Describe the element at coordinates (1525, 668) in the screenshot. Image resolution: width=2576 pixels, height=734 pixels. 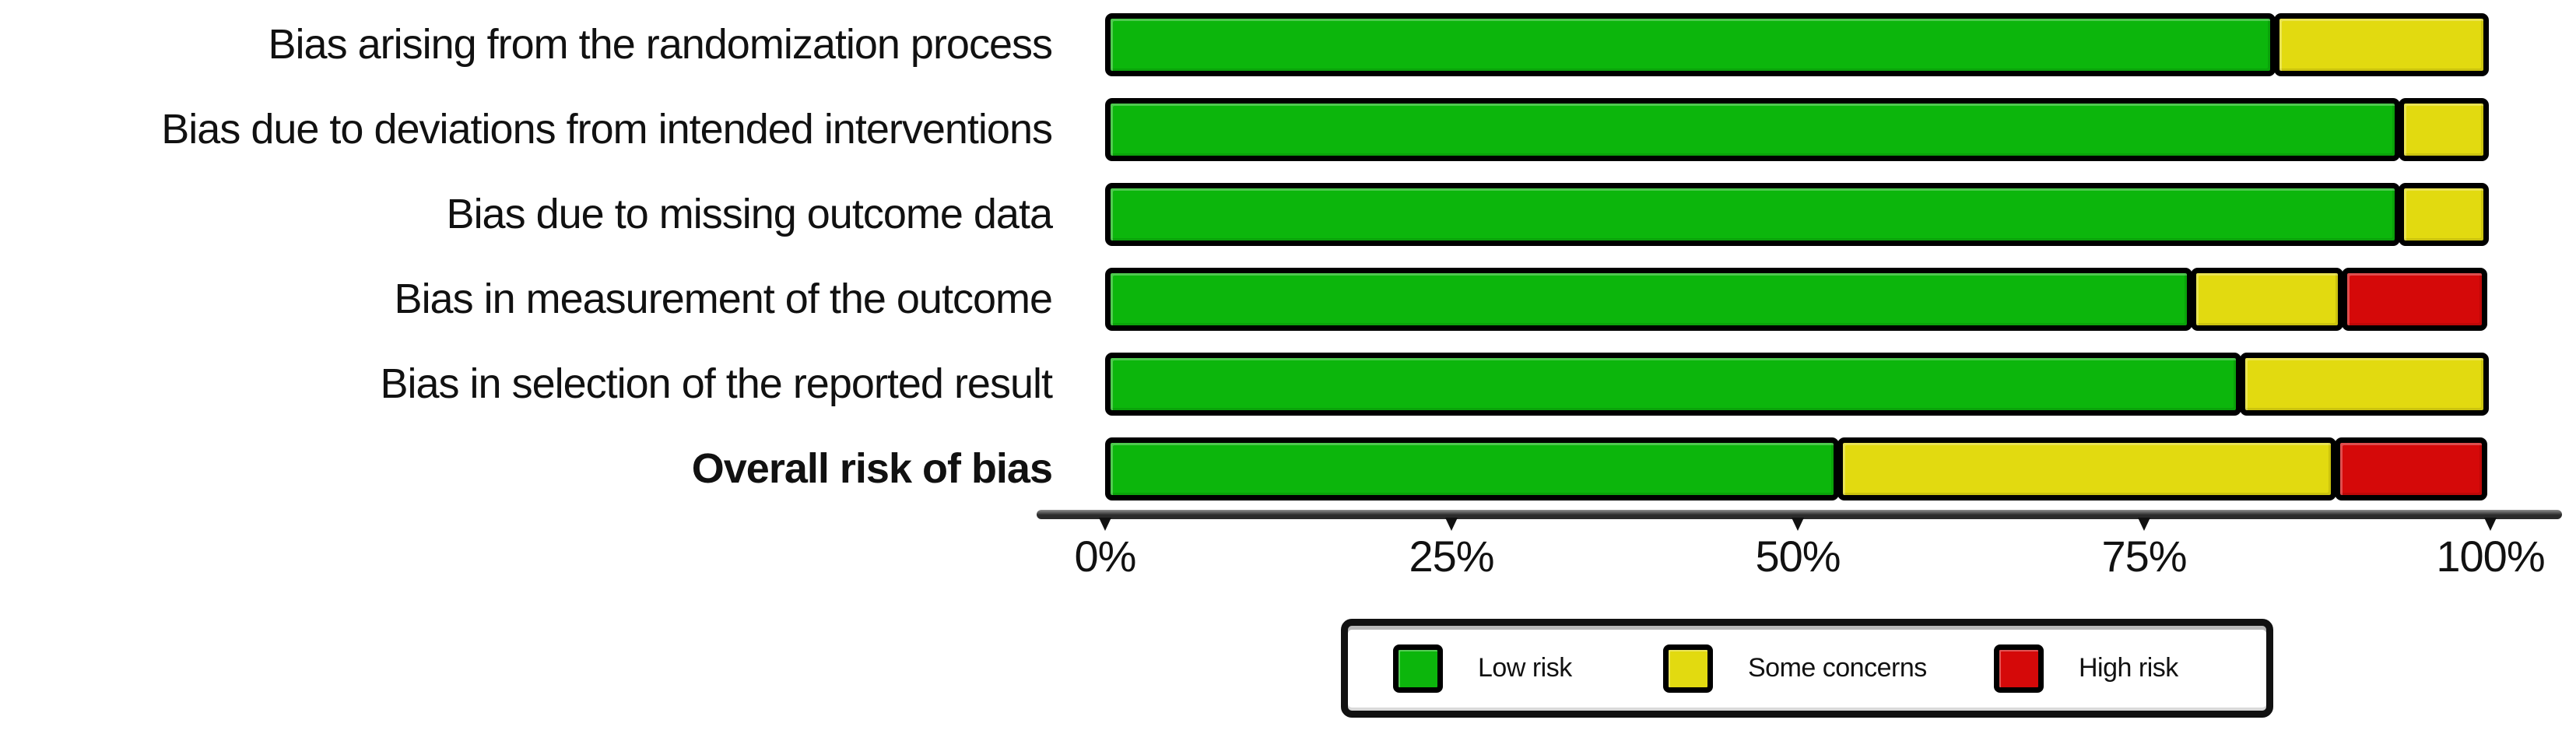
I see `legend-label: Low risk` at that location.